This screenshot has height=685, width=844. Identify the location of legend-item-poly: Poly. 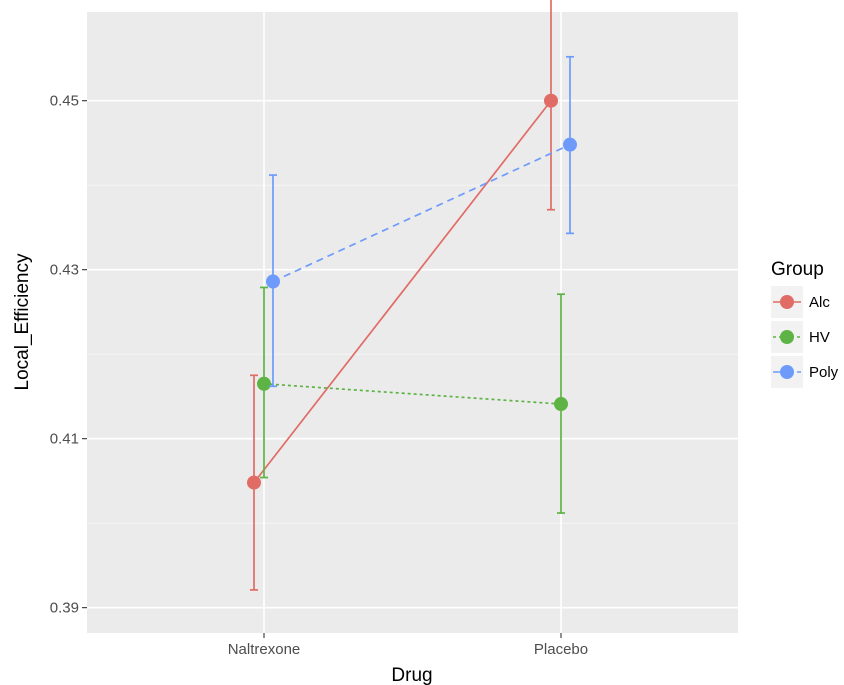
(805, 372).